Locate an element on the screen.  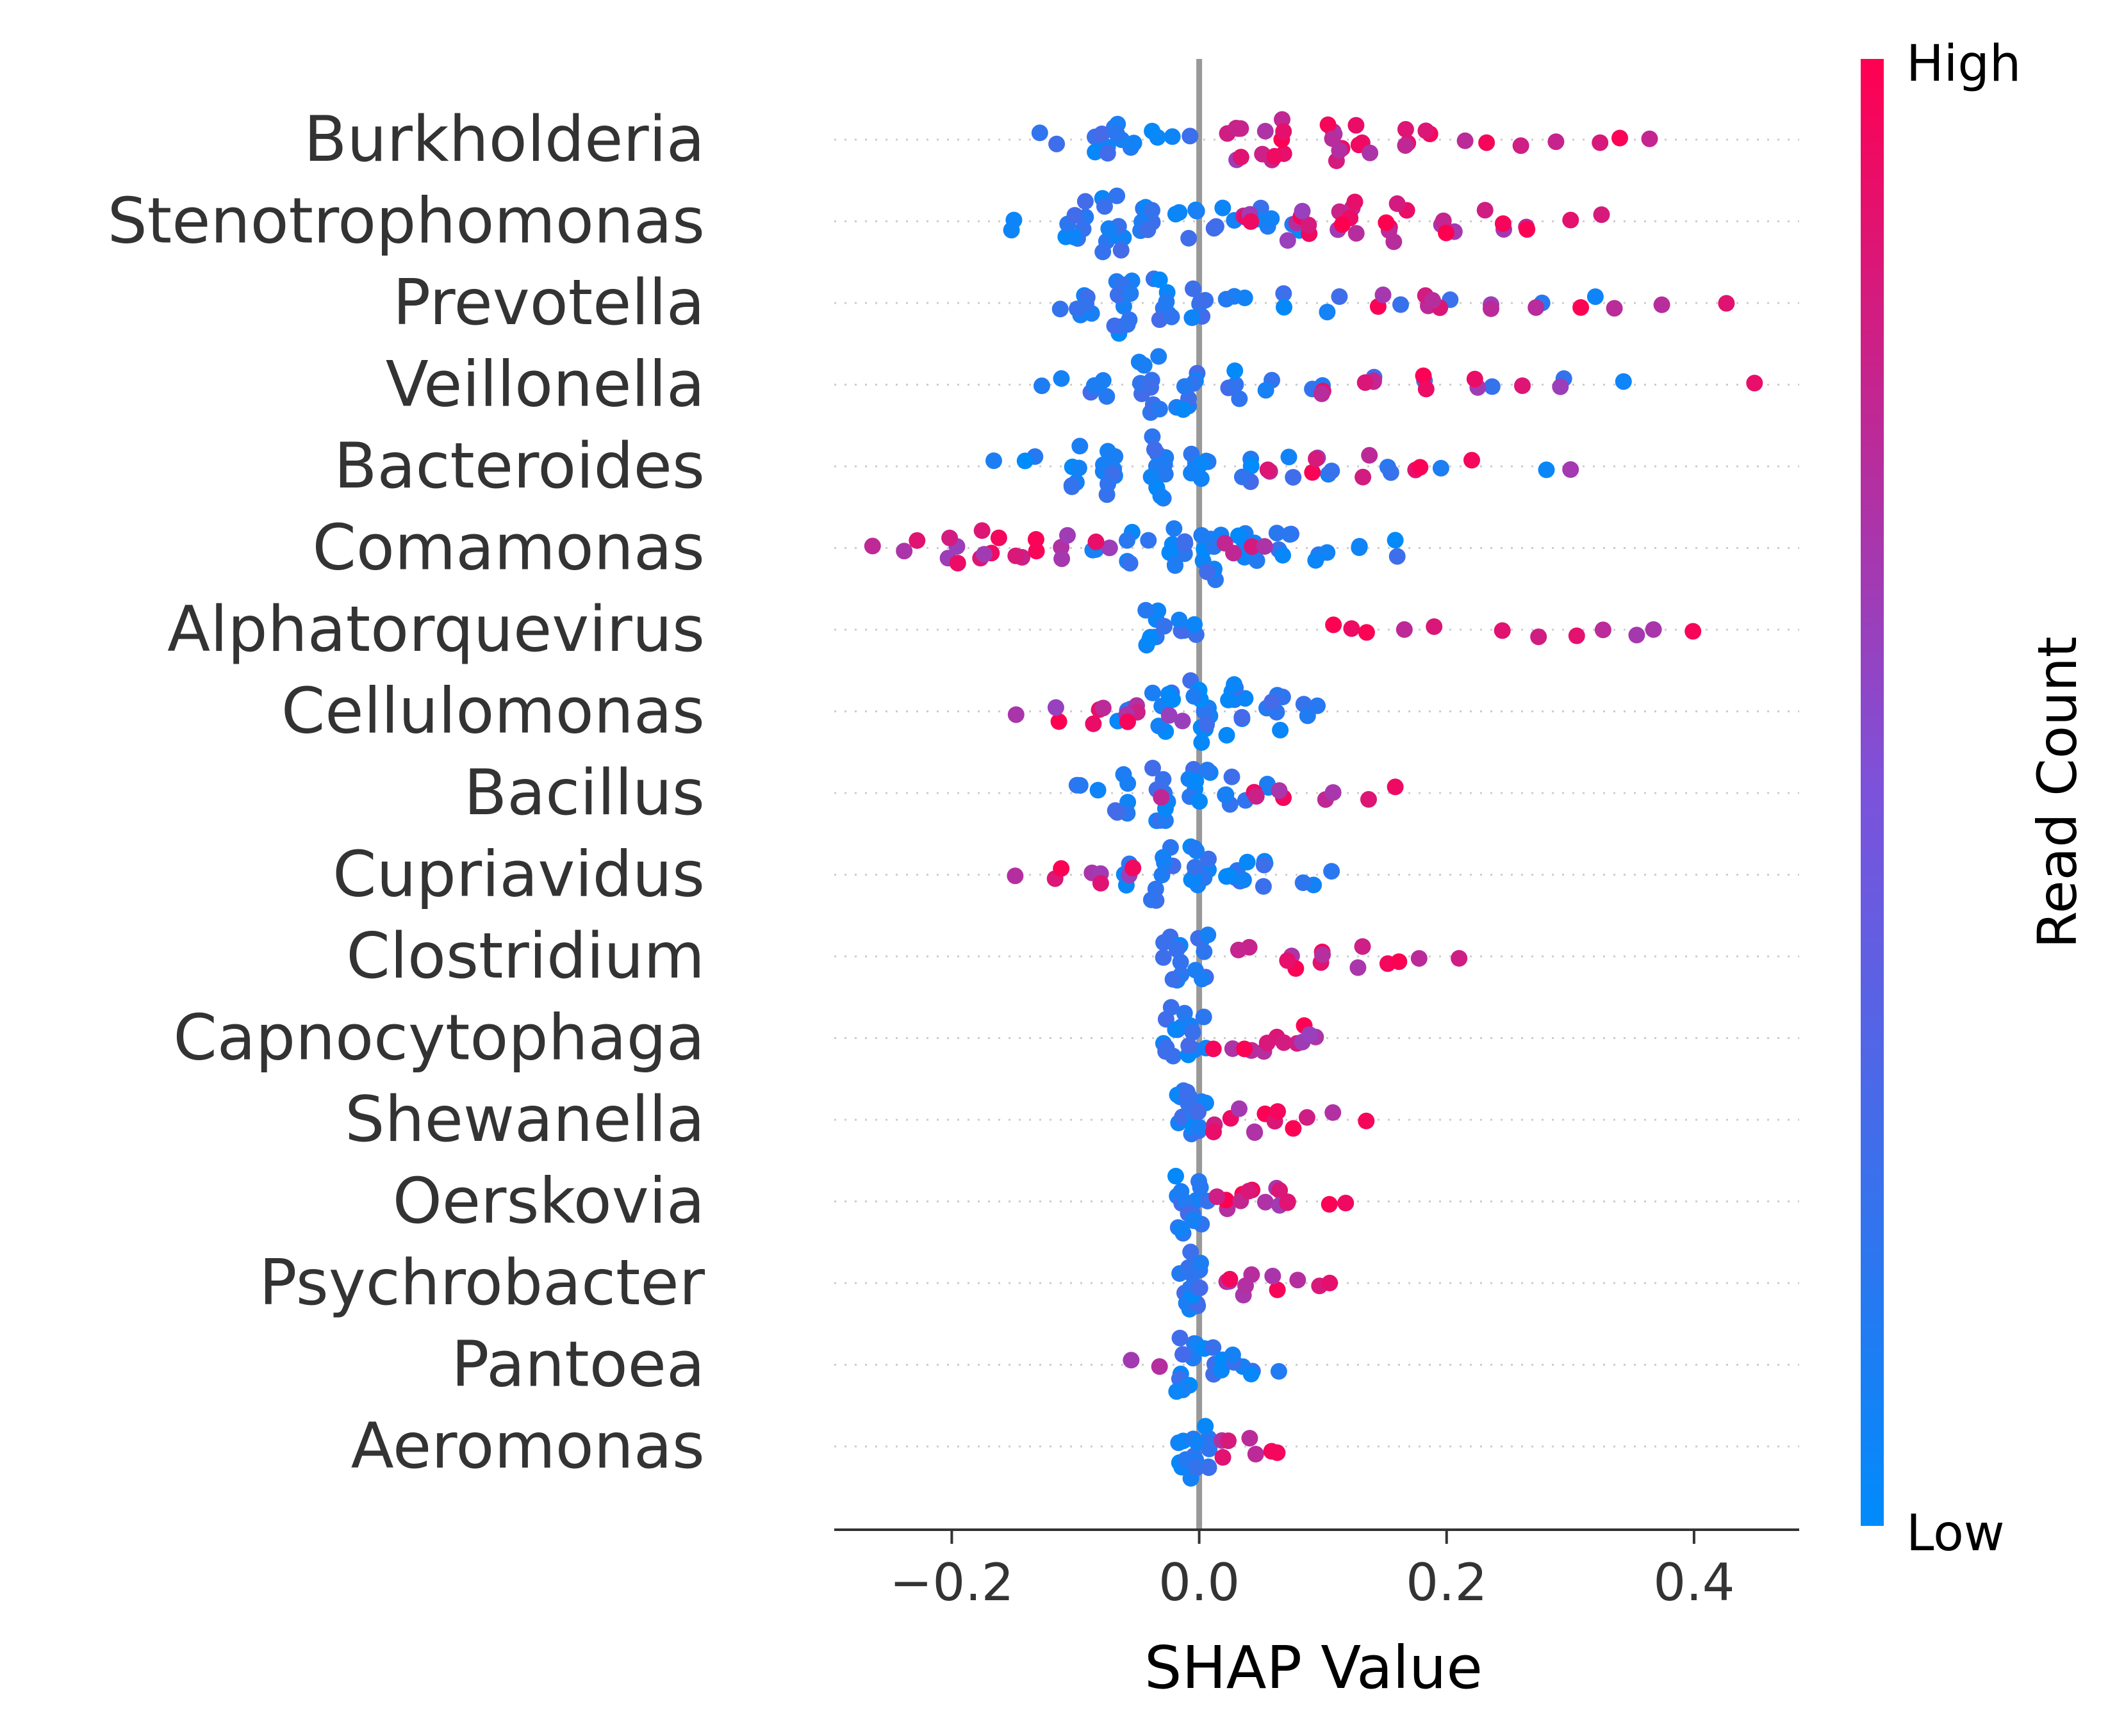
feature-label: Burkholderia is located at coordinates (505, 139).